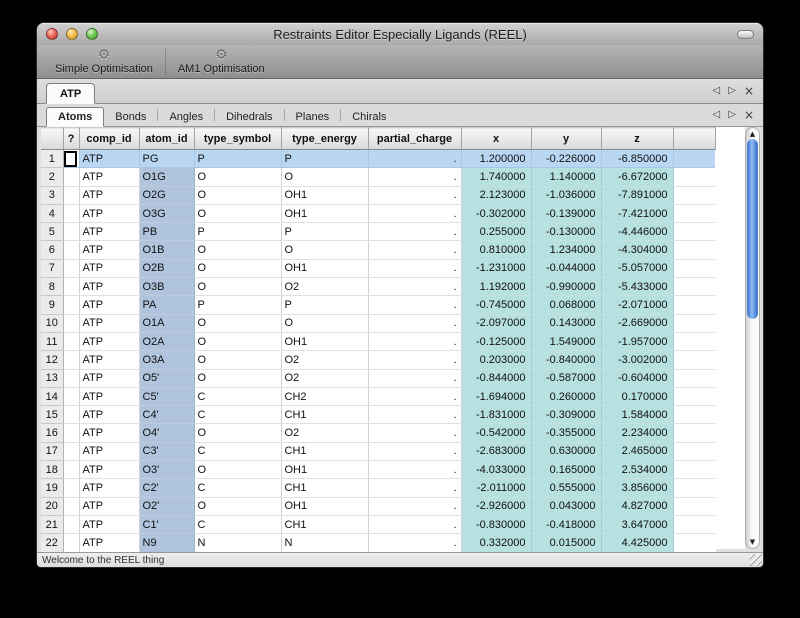 This screenshot has width=800, height=618. I want to click on cell-y: -0.044000, so click(566, 269).